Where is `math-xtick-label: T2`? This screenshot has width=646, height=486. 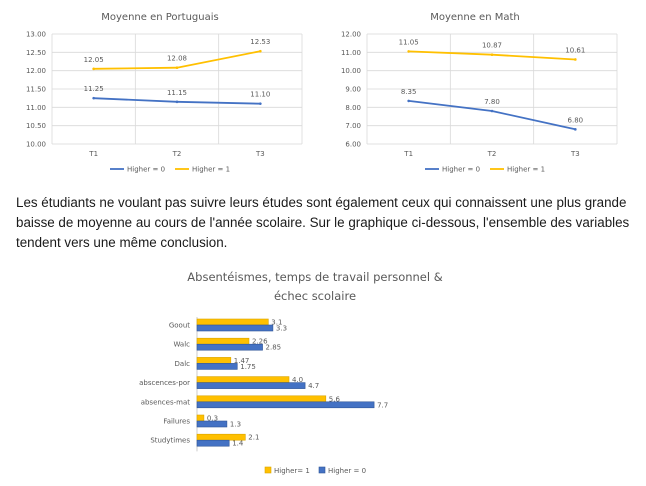 math-xtick-label: T2 is located at coordinates (492, 154).